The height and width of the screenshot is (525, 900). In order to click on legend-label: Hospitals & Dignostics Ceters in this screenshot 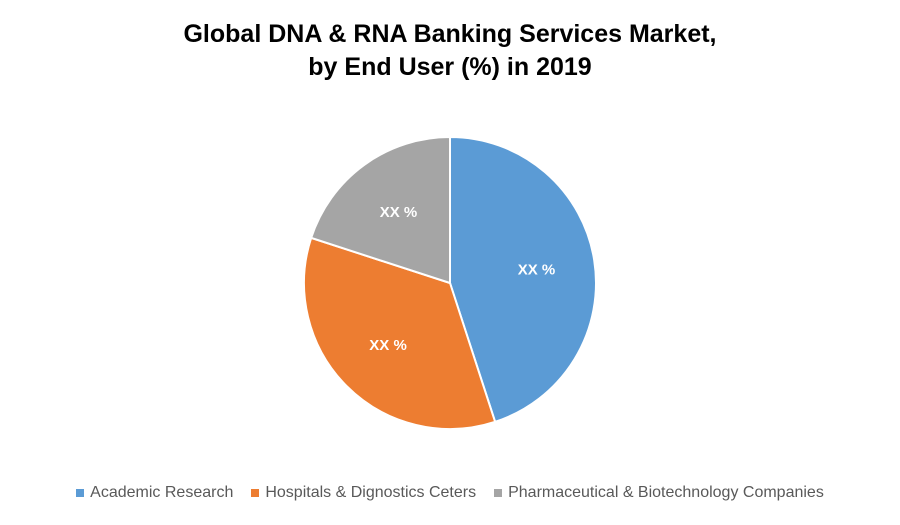, I will do `click(371, 492)`.